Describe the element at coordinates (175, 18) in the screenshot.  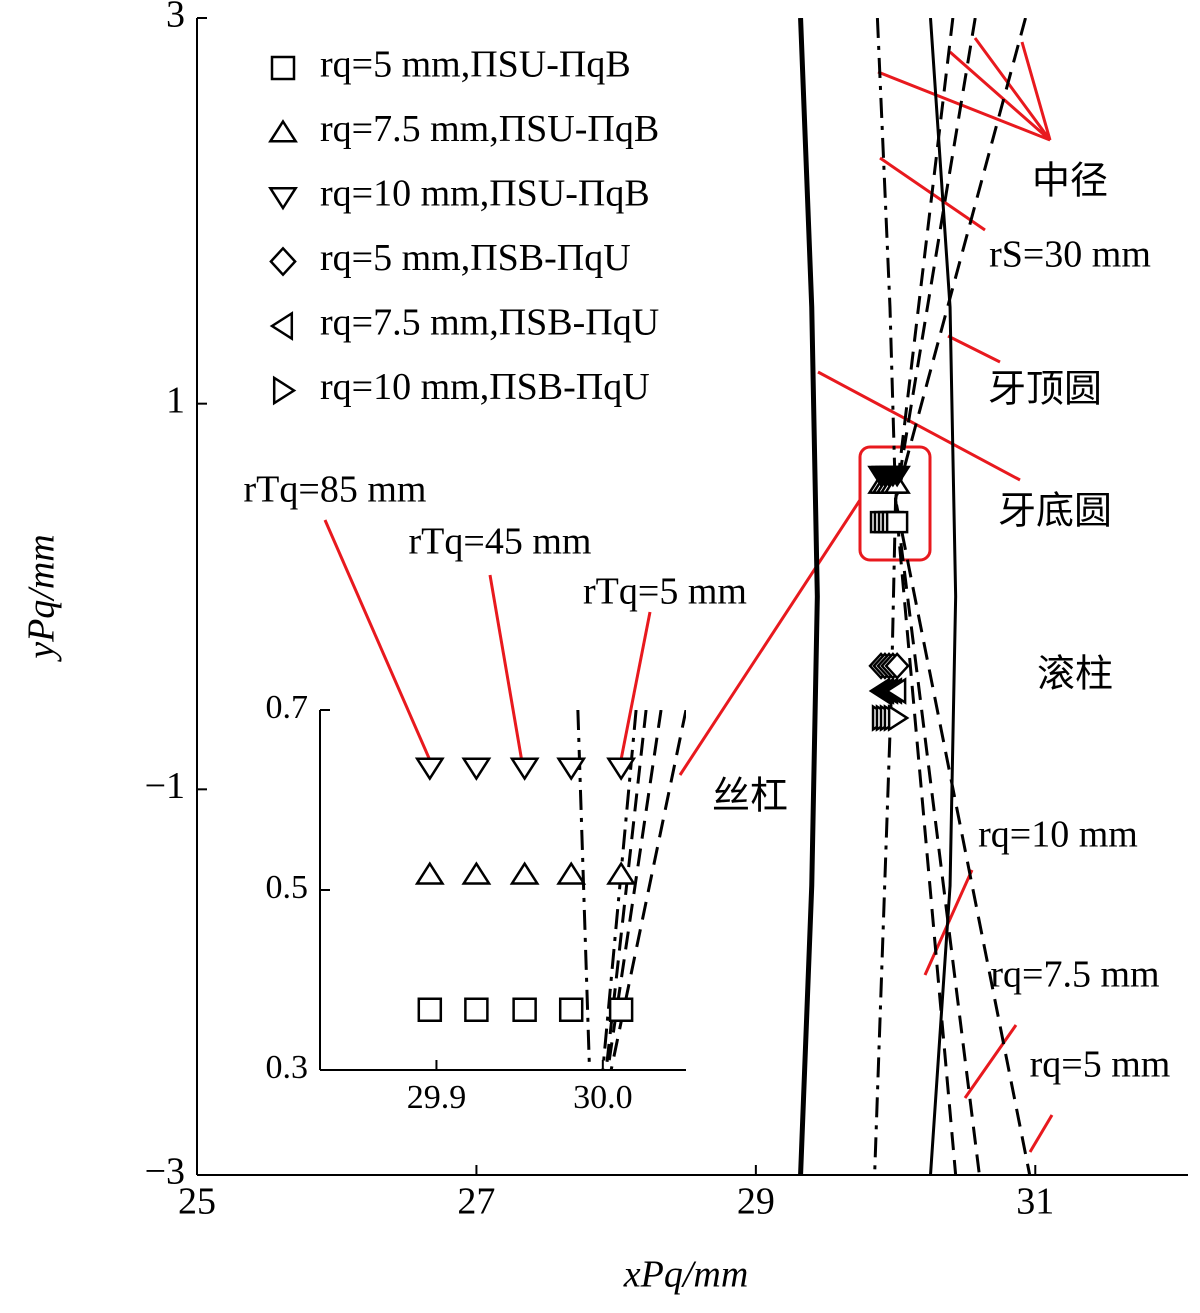
I see `y-tick-label: 3` at that location.